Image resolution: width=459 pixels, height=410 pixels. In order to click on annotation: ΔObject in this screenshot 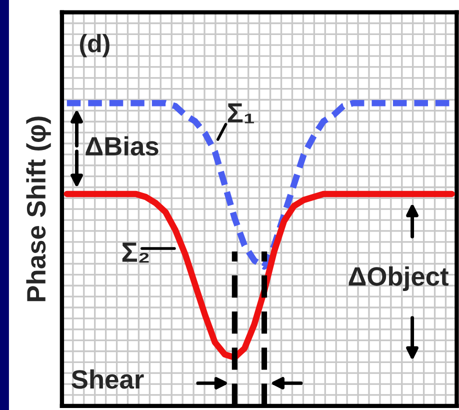, I will do `click(398, 279)`.